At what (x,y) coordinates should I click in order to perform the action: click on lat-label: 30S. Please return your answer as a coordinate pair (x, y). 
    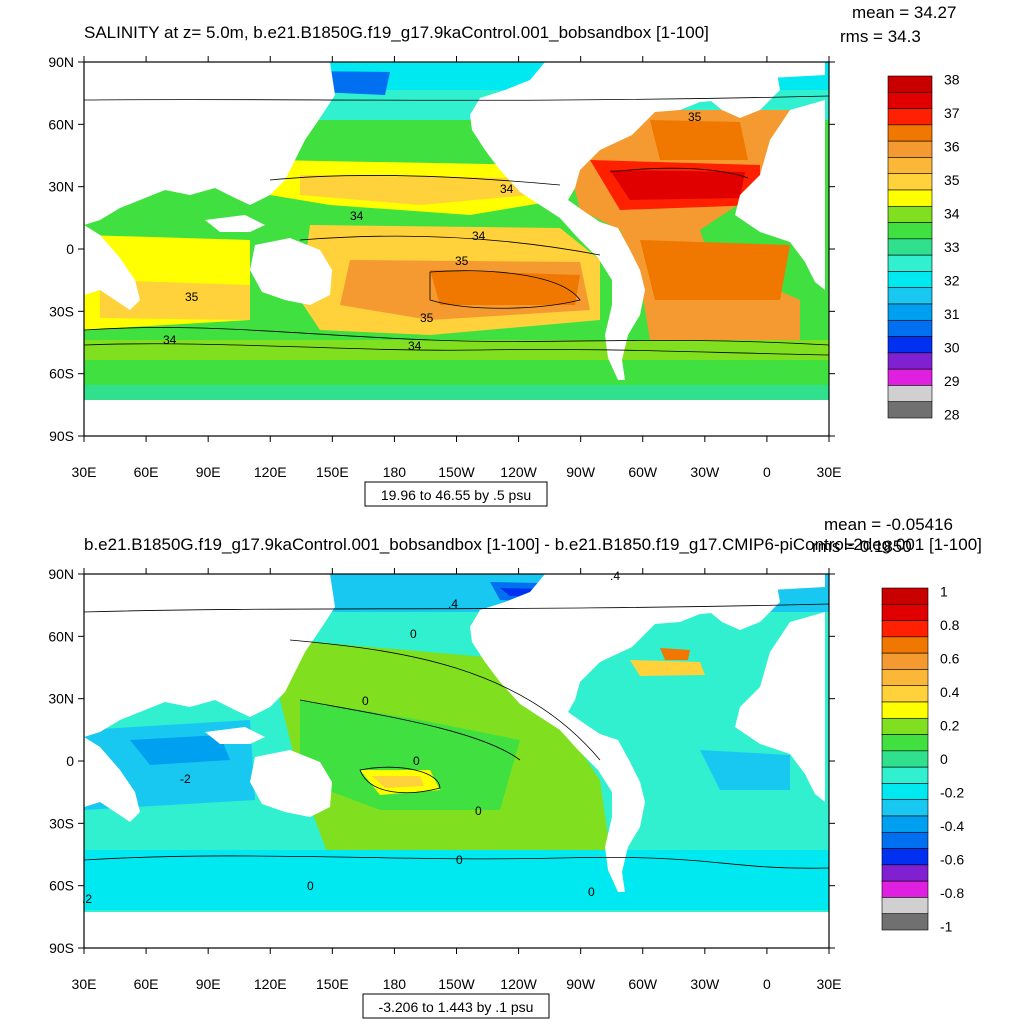
    Looking at the image, I should click on (61, 823).